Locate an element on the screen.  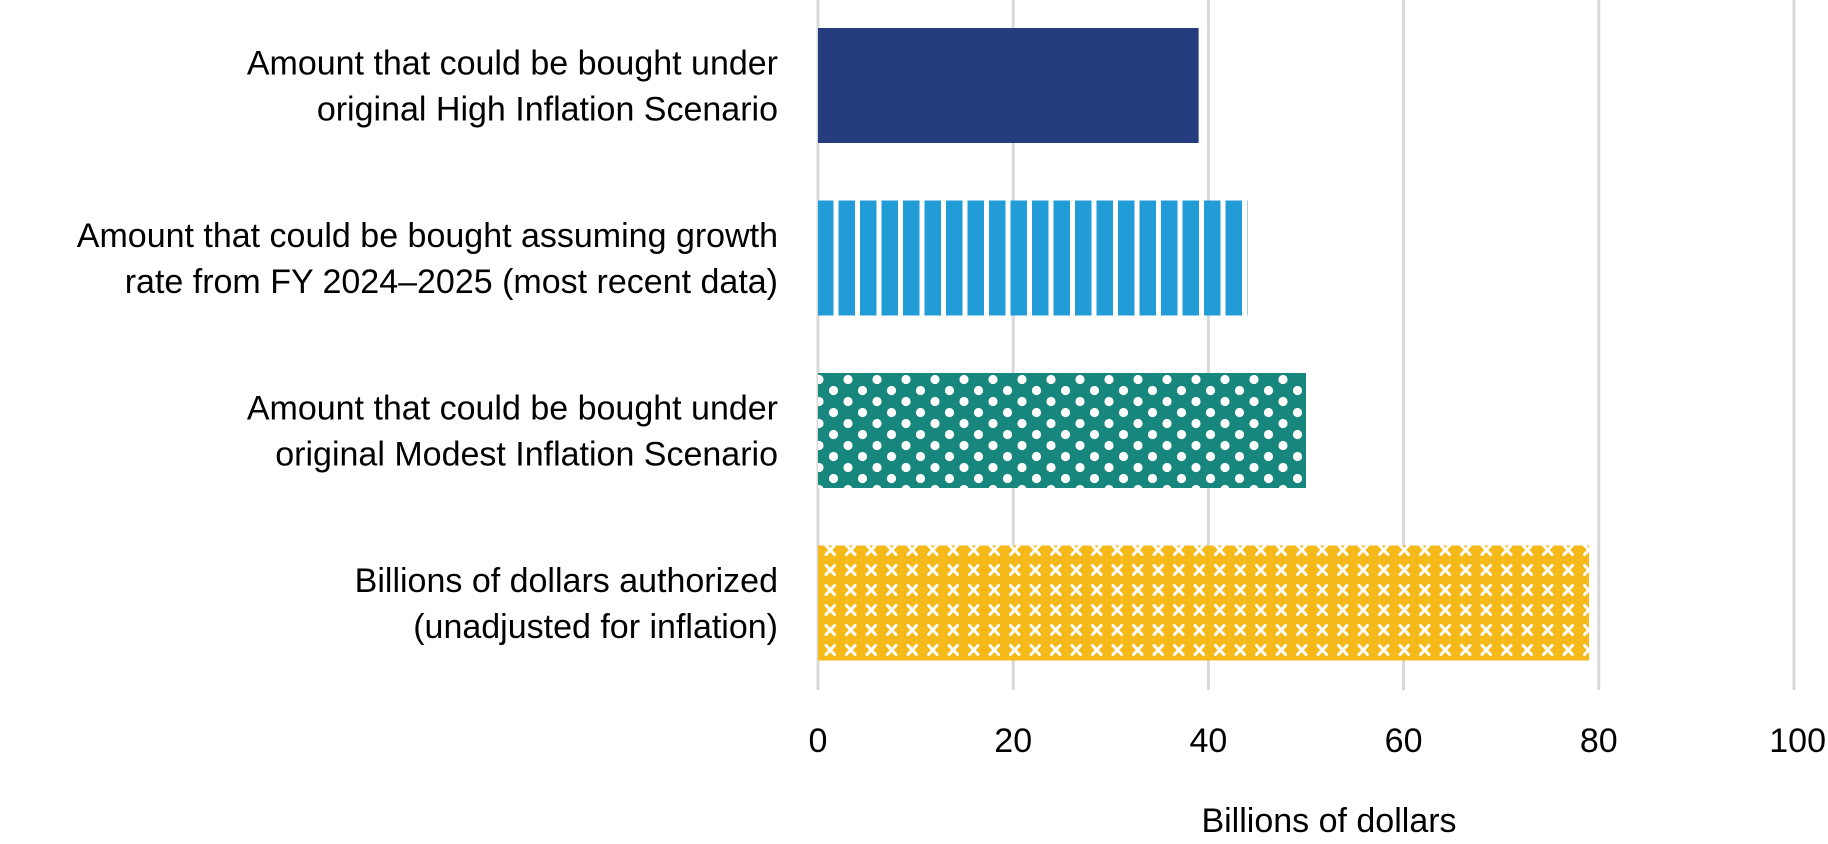
tick-label-20: 20 is located at coordinates (1013, 741).